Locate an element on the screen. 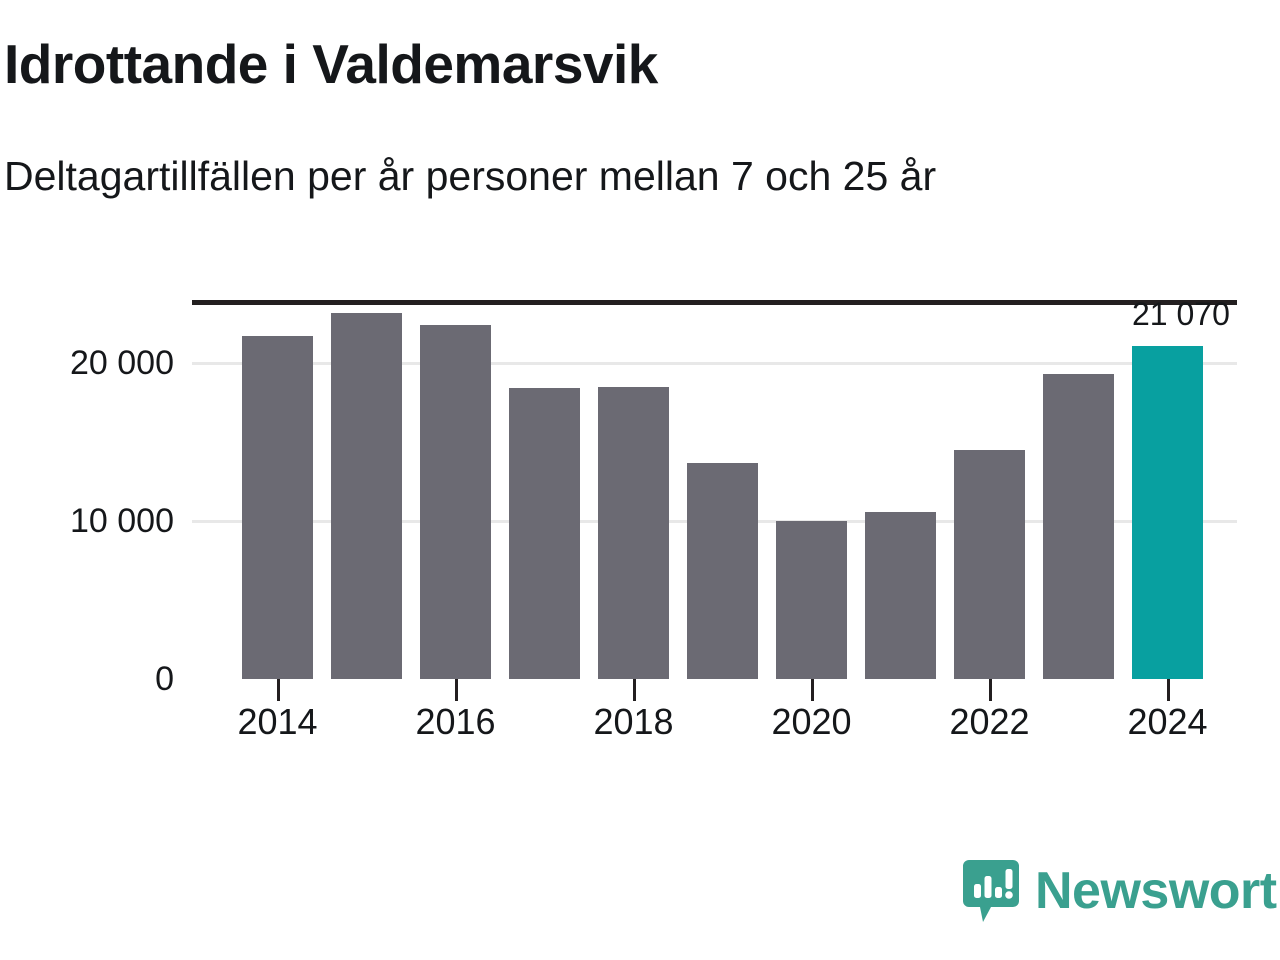 This screenshot has height=960, width=1280. bar-2019 is located at coordinates (722, 570).